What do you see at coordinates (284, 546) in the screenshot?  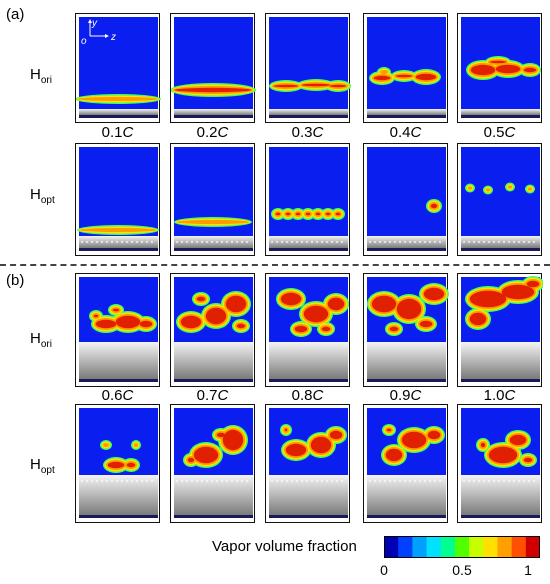 I see `colorbar-title: Vapor volume fraction` at bounding box center [284, 546].